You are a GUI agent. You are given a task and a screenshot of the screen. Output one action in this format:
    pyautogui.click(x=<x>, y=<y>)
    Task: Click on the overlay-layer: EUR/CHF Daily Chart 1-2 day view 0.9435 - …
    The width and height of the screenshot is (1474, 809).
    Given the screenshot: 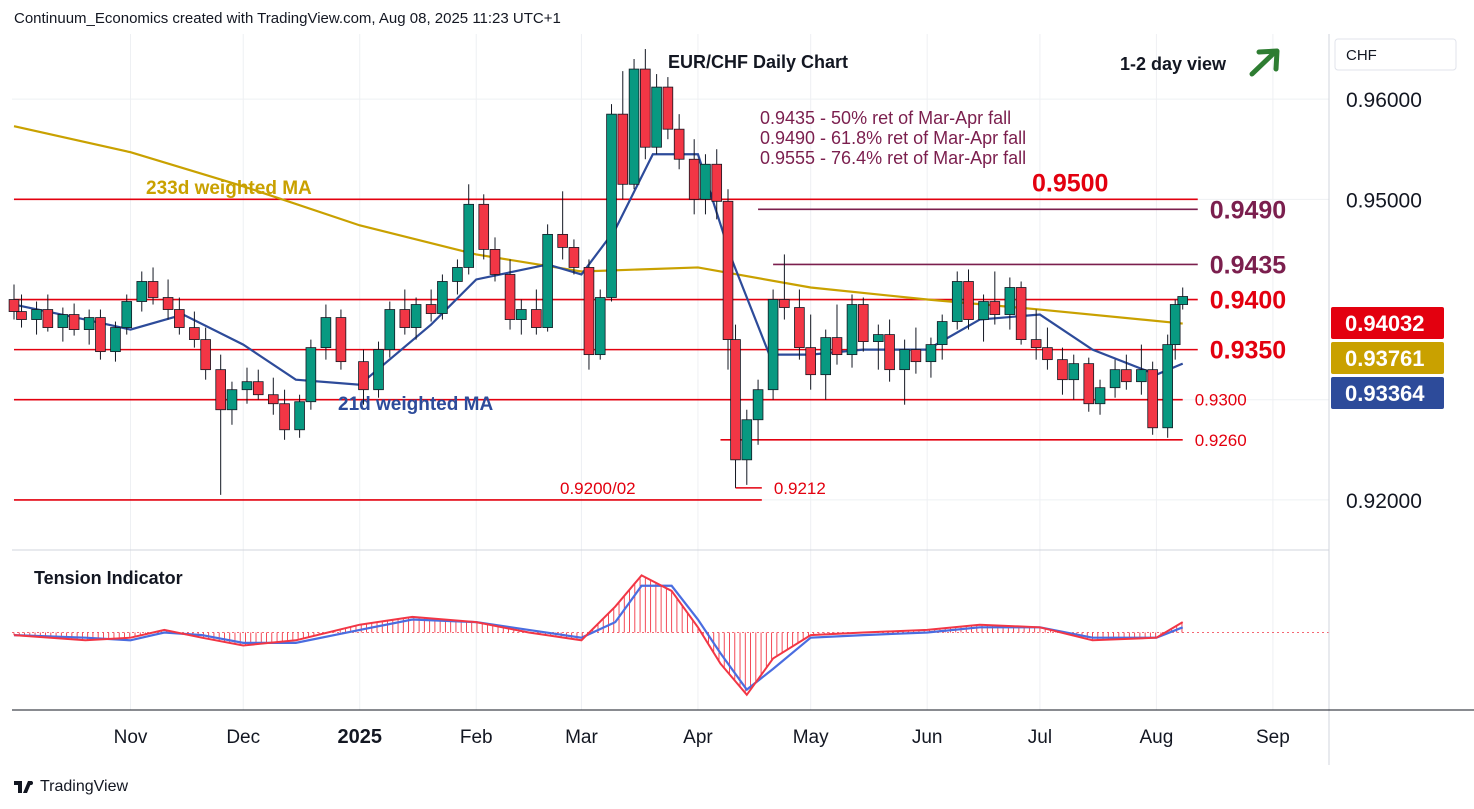 What is the action you would take?
    pyautogui.click(x=974, y=108)
    